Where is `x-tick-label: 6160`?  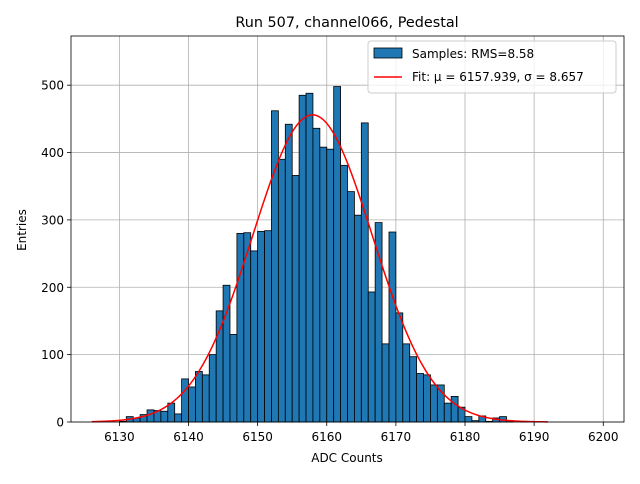
x-tick-label: 6160 is located at coordinates (326, 437).